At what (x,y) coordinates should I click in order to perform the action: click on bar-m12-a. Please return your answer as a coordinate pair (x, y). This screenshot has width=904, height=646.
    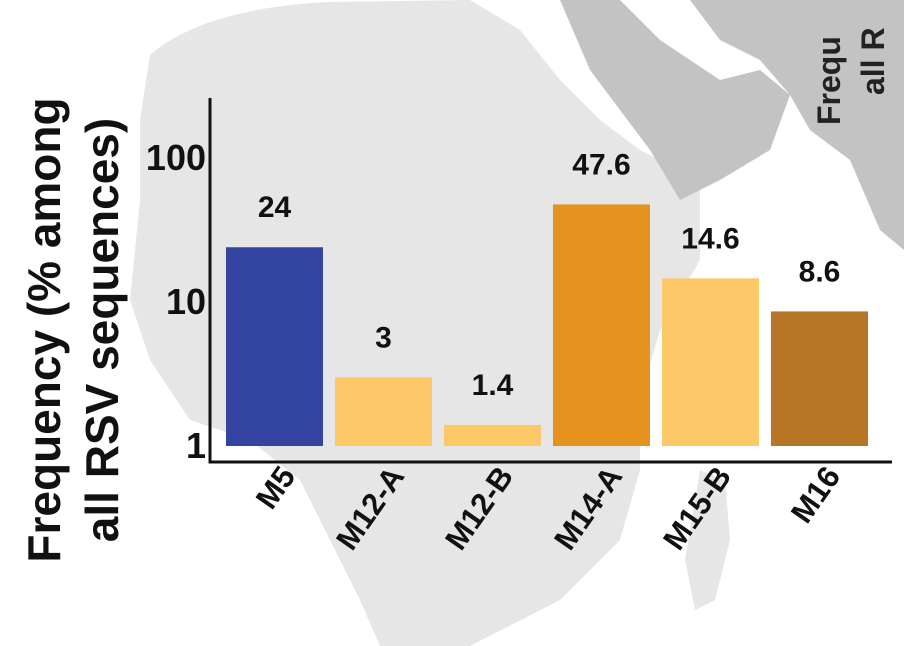
    Looking at the image, I should click on (383, 411).